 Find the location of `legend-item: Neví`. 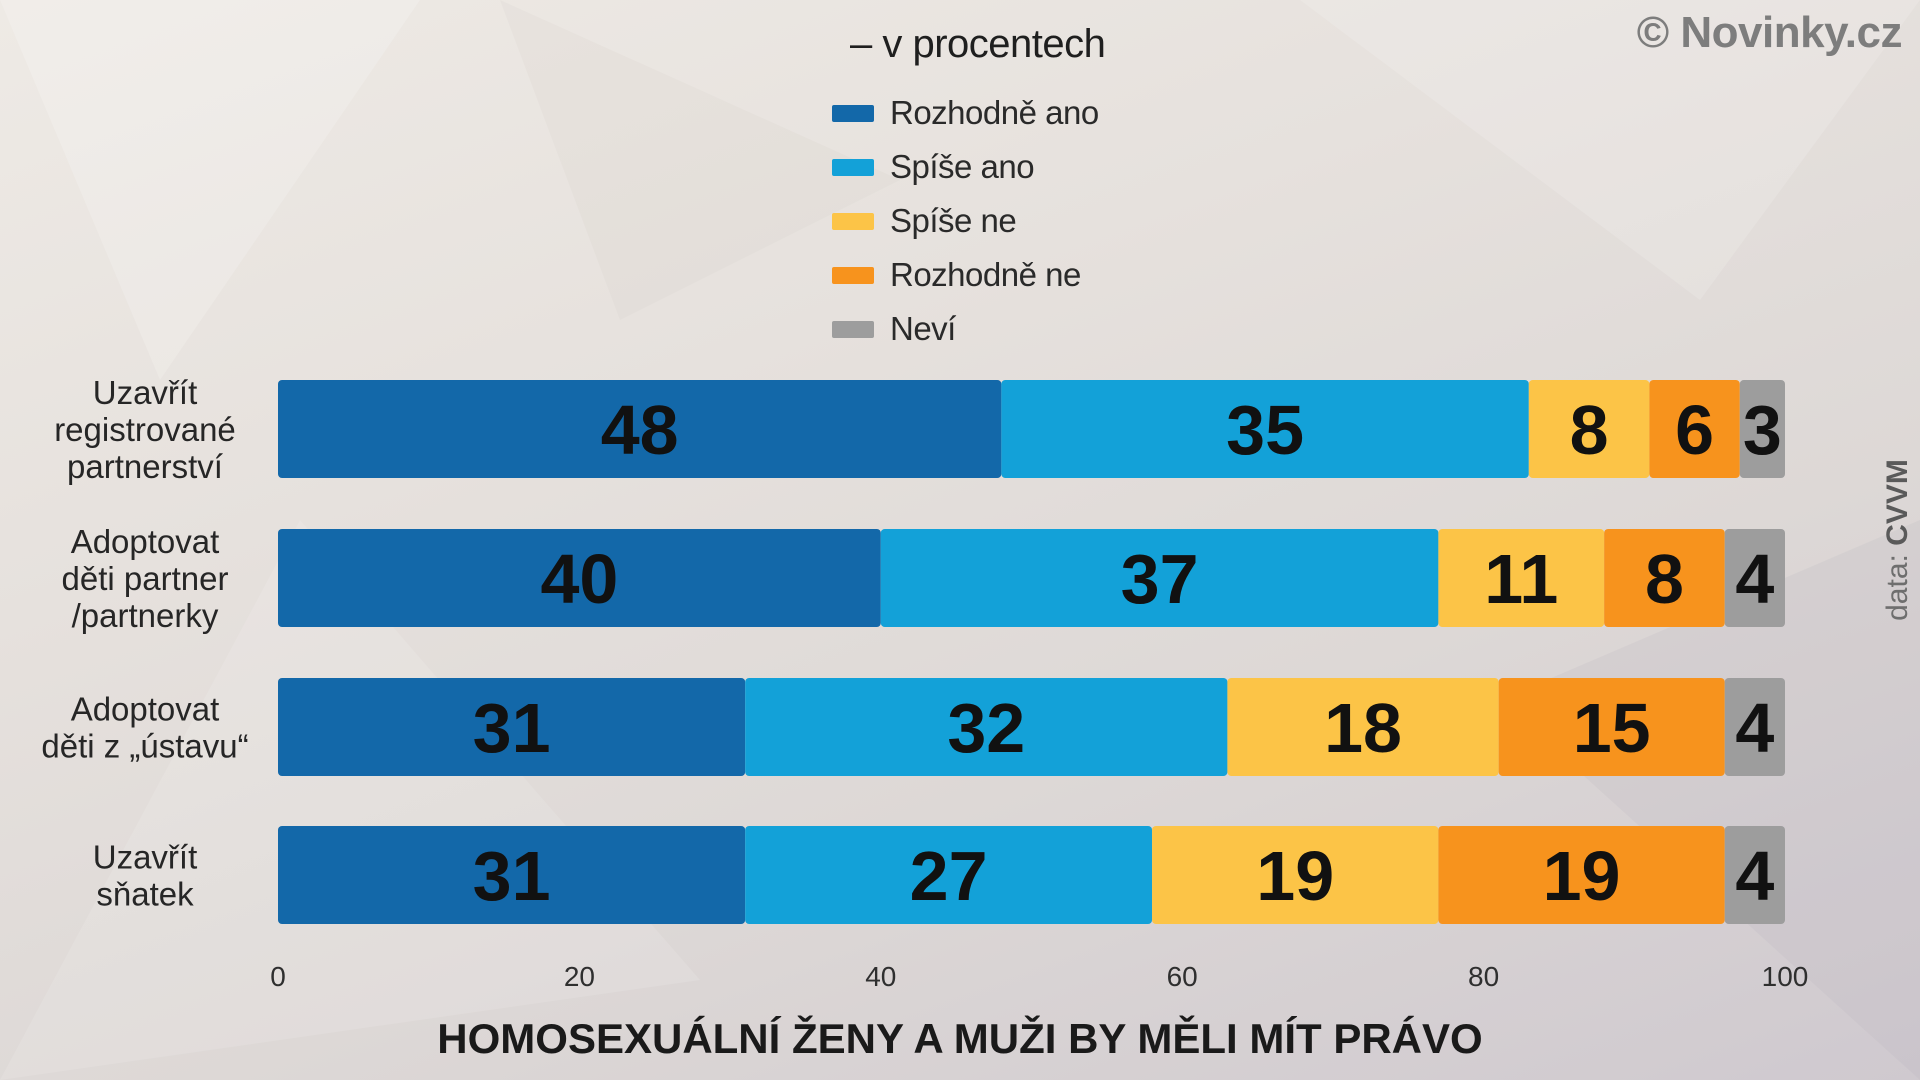

legend-item: Neví is located at coordinates (965, 329).